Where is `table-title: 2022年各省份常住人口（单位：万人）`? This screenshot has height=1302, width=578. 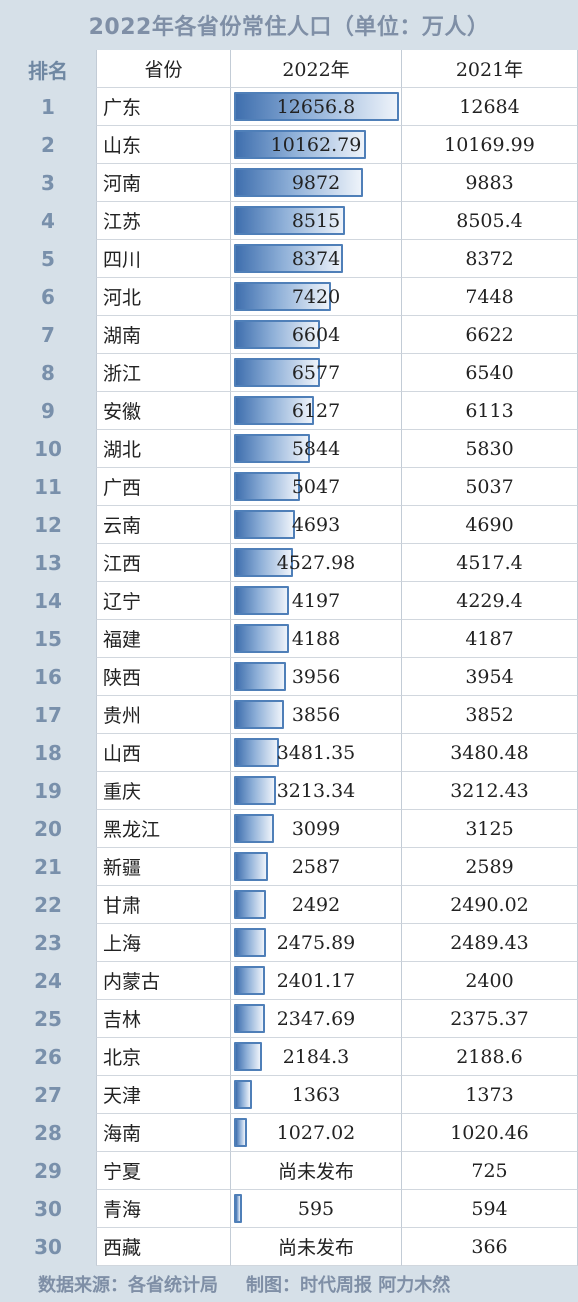
table-title: 2022年各省份常住人口（单位：万人） is located at coordinates (289, 27).